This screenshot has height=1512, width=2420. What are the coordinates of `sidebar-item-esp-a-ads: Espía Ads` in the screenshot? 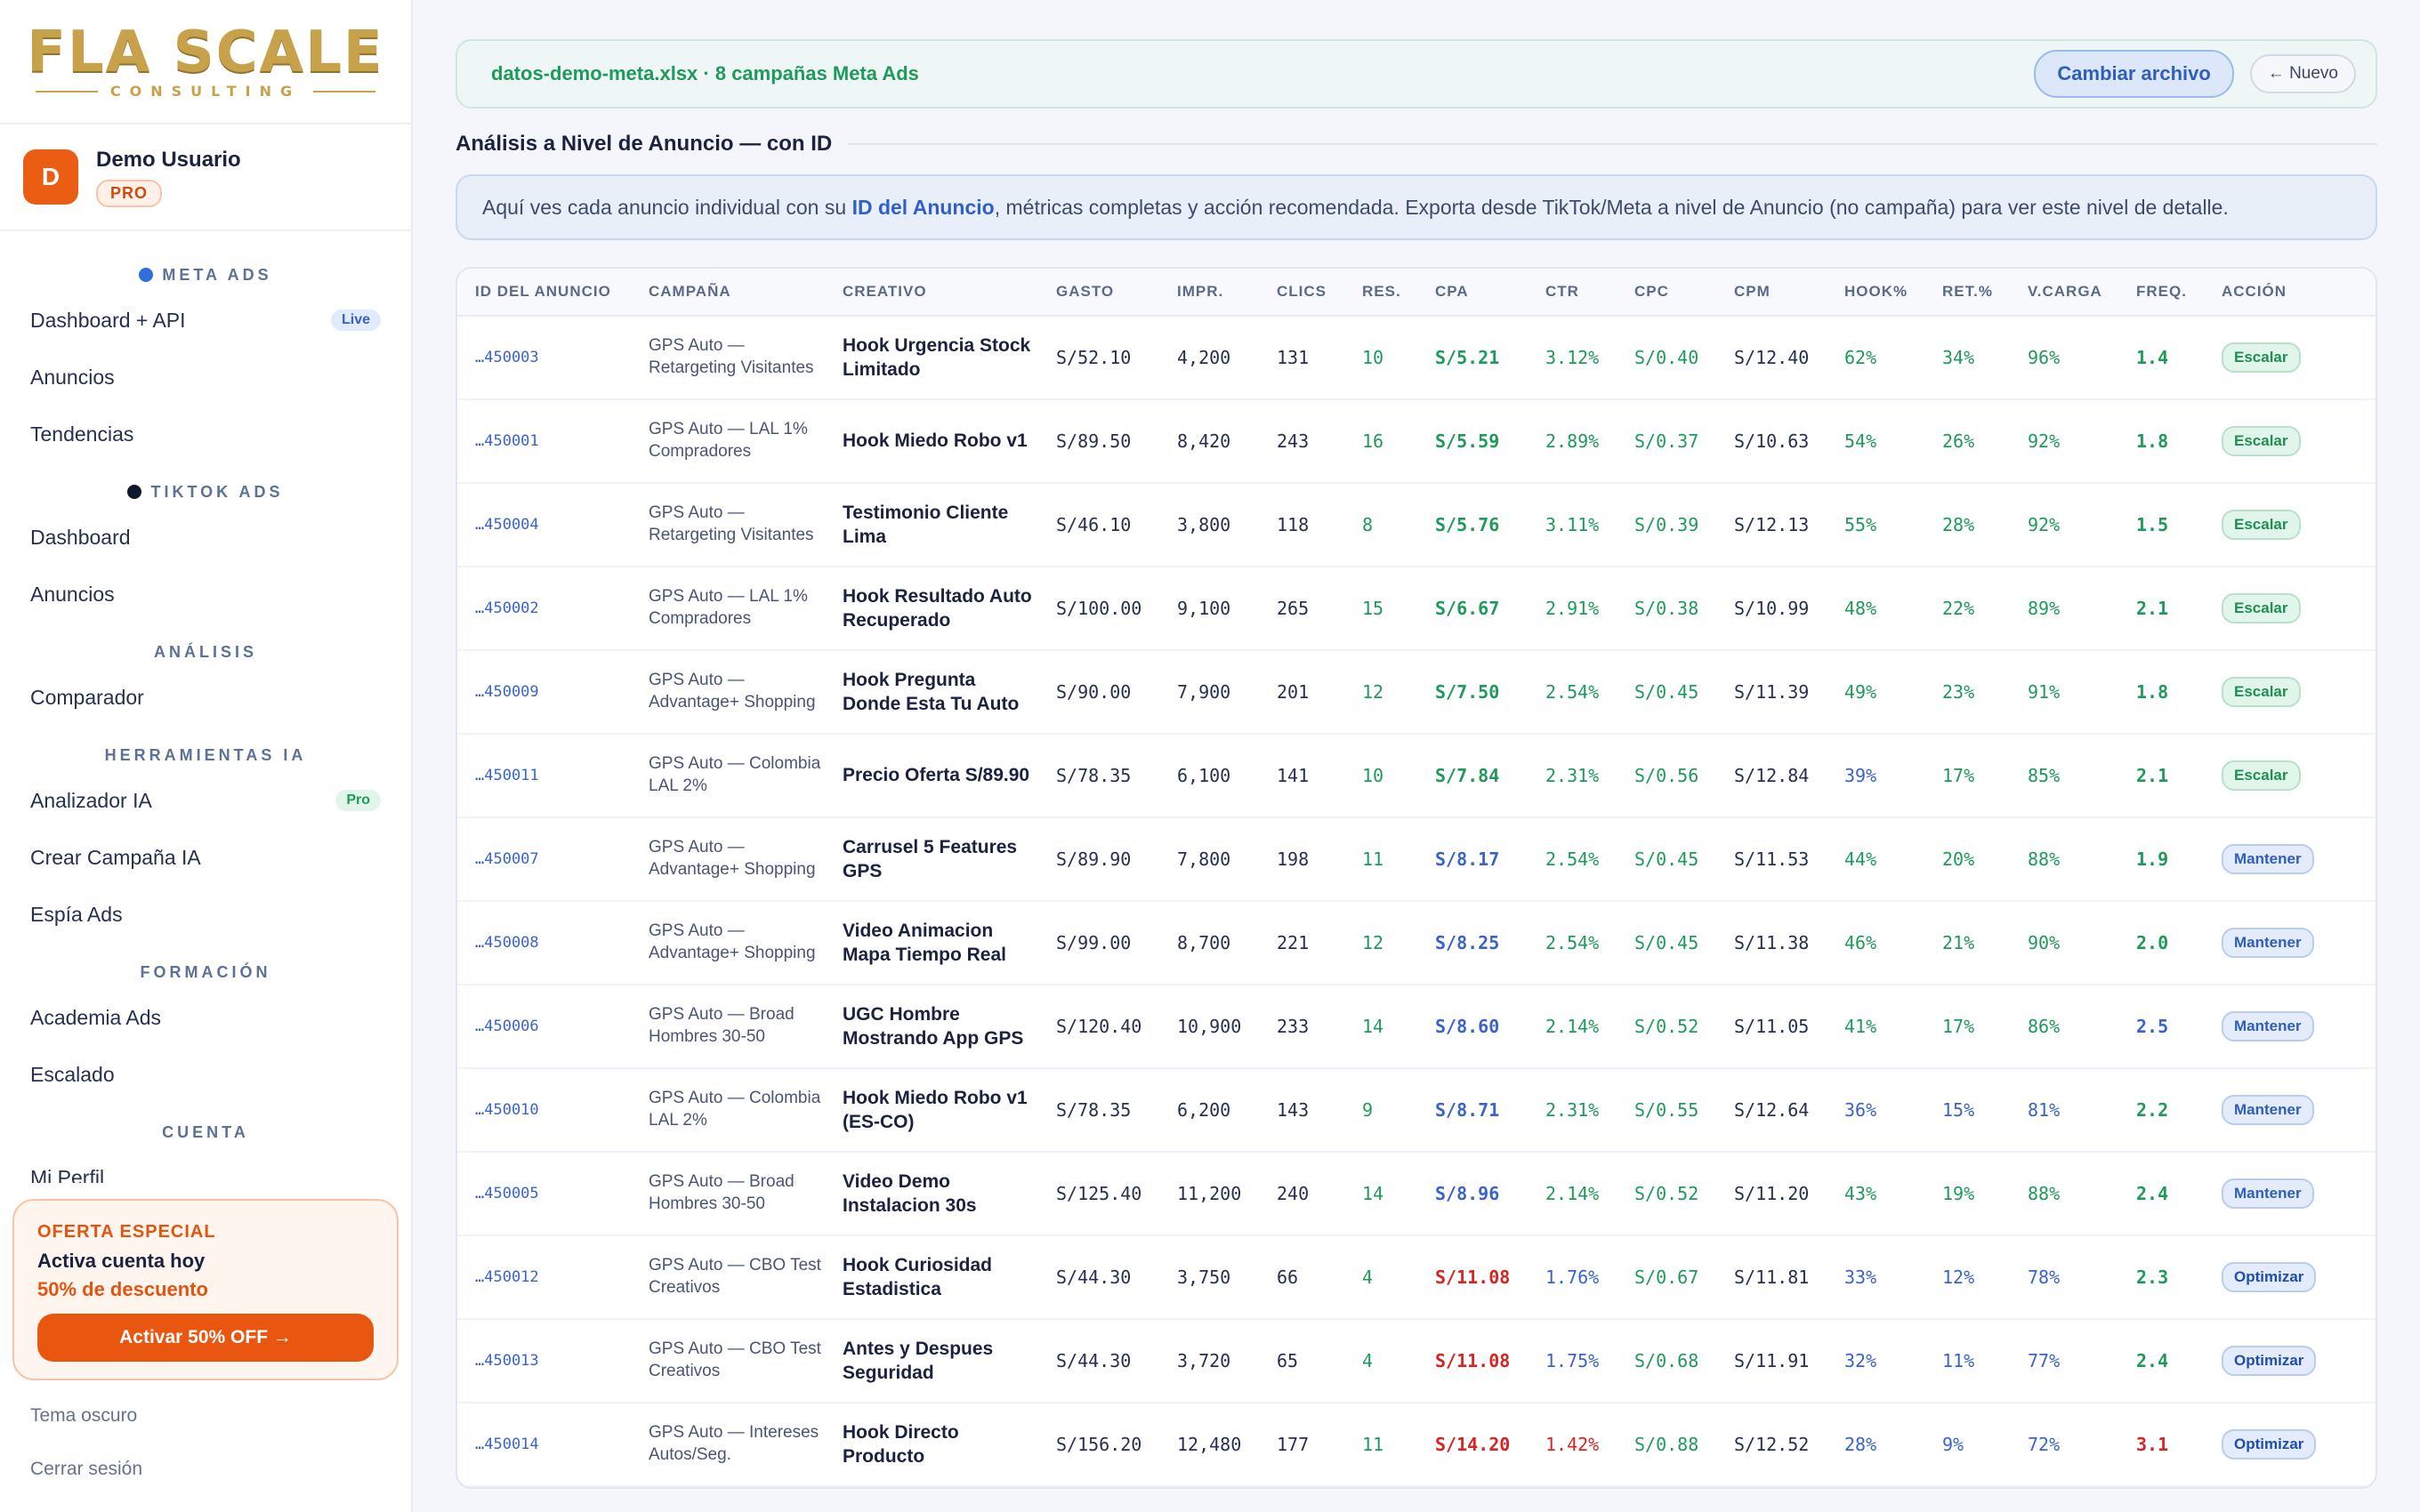 It's located at (205, 915).